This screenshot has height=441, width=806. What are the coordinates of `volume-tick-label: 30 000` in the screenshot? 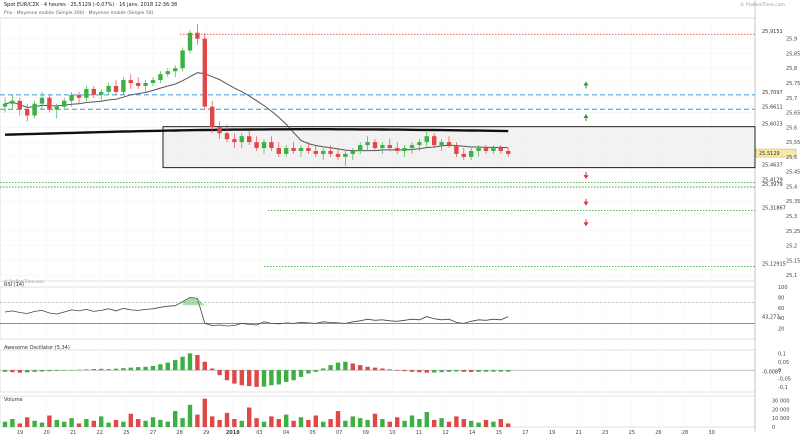 It's located at (781, 401).